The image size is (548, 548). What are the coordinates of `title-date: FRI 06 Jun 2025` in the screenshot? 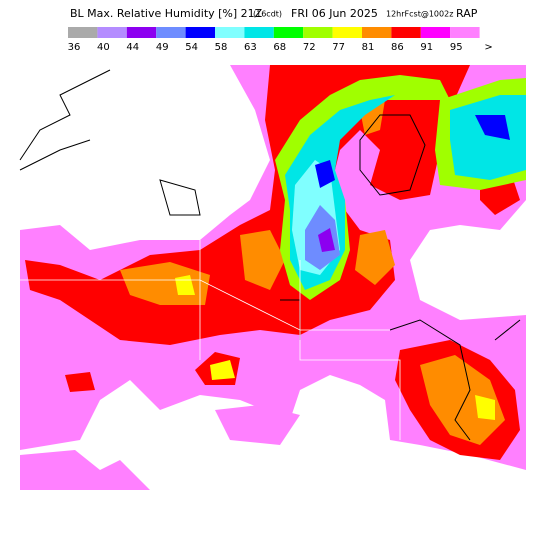 It's located at (334, 13).